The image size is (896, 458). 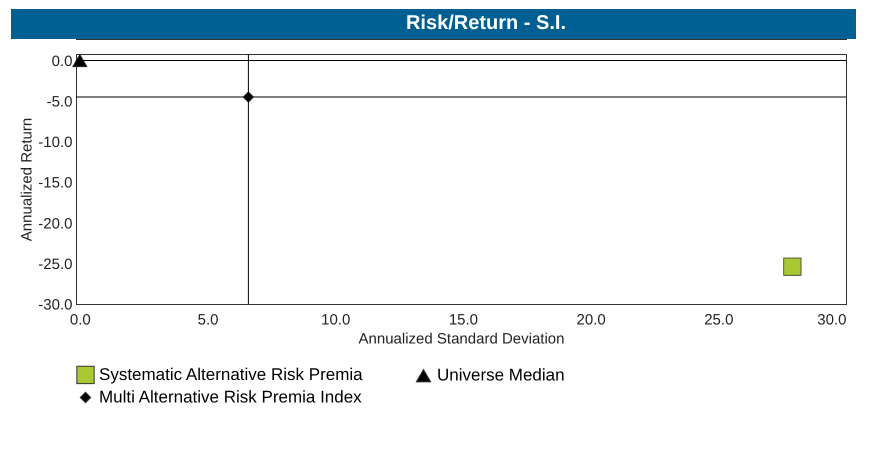 I want to click on x-tick-label: 10.0, so click(x=335, y=320).